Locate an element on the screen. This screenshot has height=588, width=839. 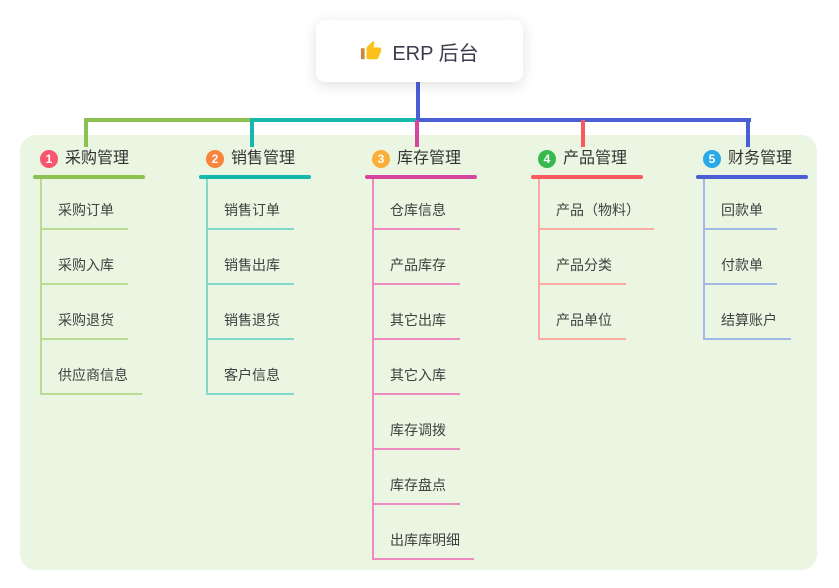
child-node: 销售退货 is located at coordinates (250, 325).